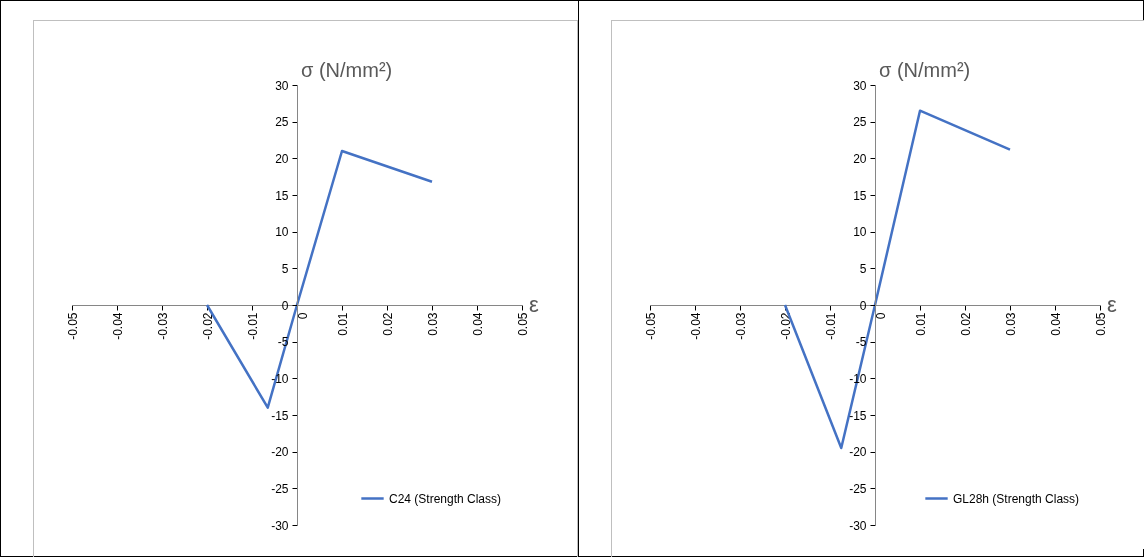 The height and width of the screenshot is (557, 1144). Describe the element at coordinates (207, 326) in the screenshot. I see `x-tick-label: -0.02` at that location.